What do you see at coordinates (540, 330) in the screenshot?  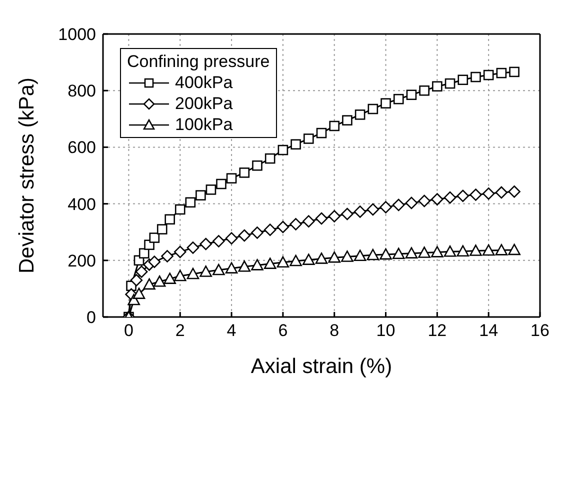 I see `x-tick-label: 16` at bounding box center [540, 330].